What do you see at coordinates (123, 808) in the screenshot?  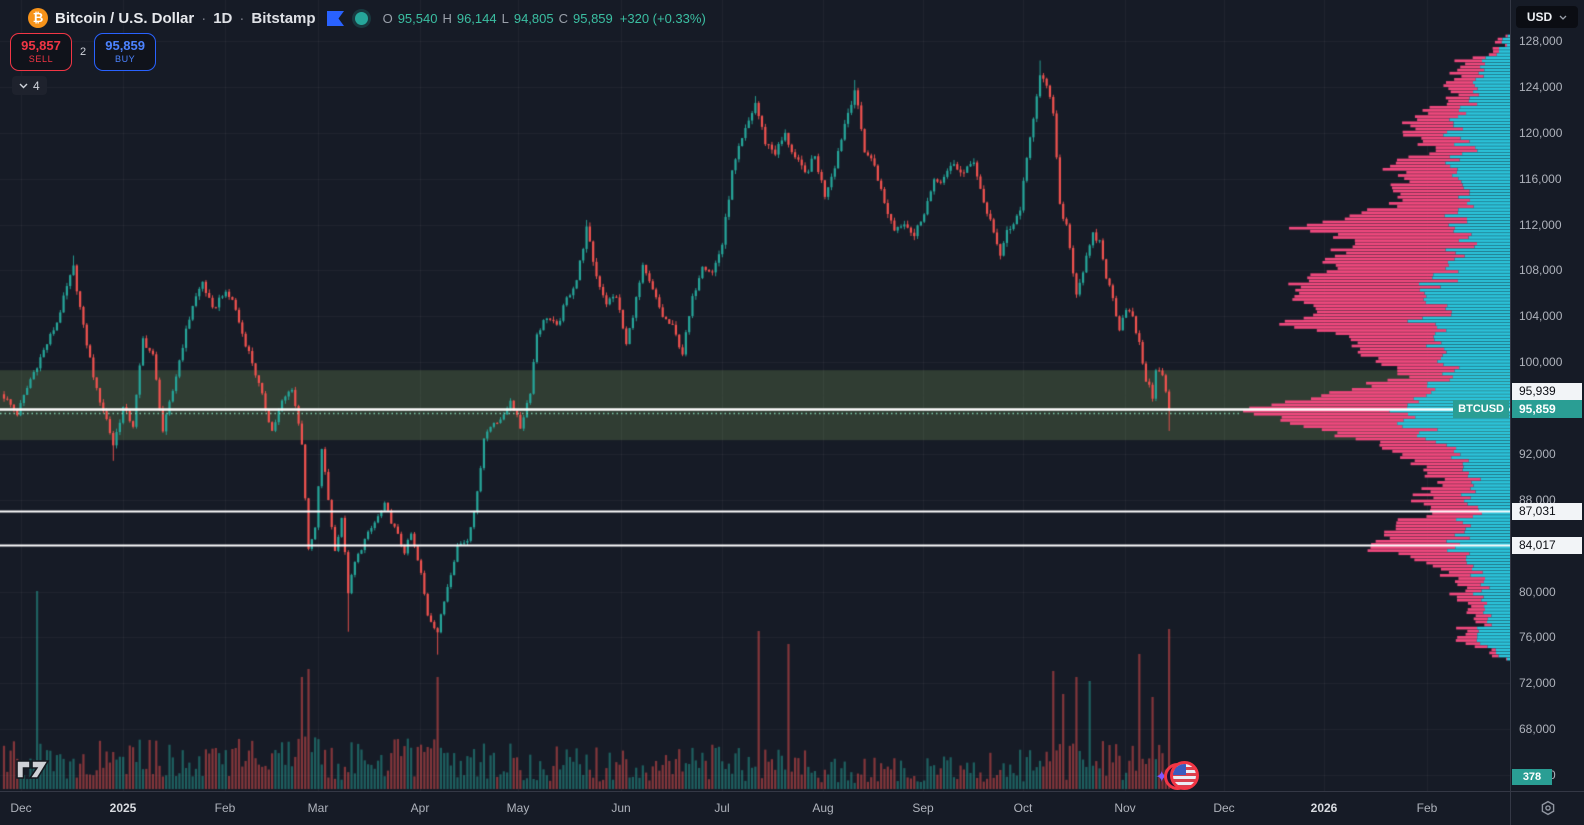 I see `time-axis-year-label: 2025` at bounding box center [123, 808].